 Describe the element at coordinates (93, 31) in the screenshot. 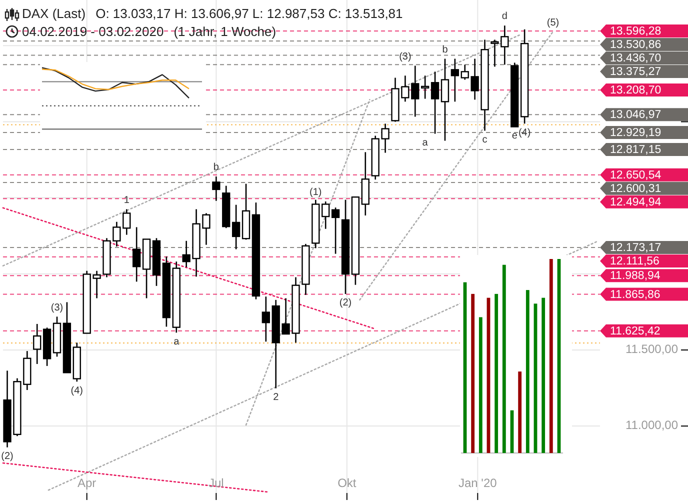

I see `text: 04.02.2019 - 03.02.2020` at that location.